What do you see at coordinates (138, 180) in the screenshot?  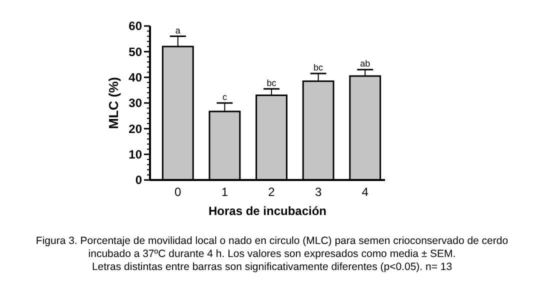 I see `y-tick-label: 0` at bounding box center [138, 180].